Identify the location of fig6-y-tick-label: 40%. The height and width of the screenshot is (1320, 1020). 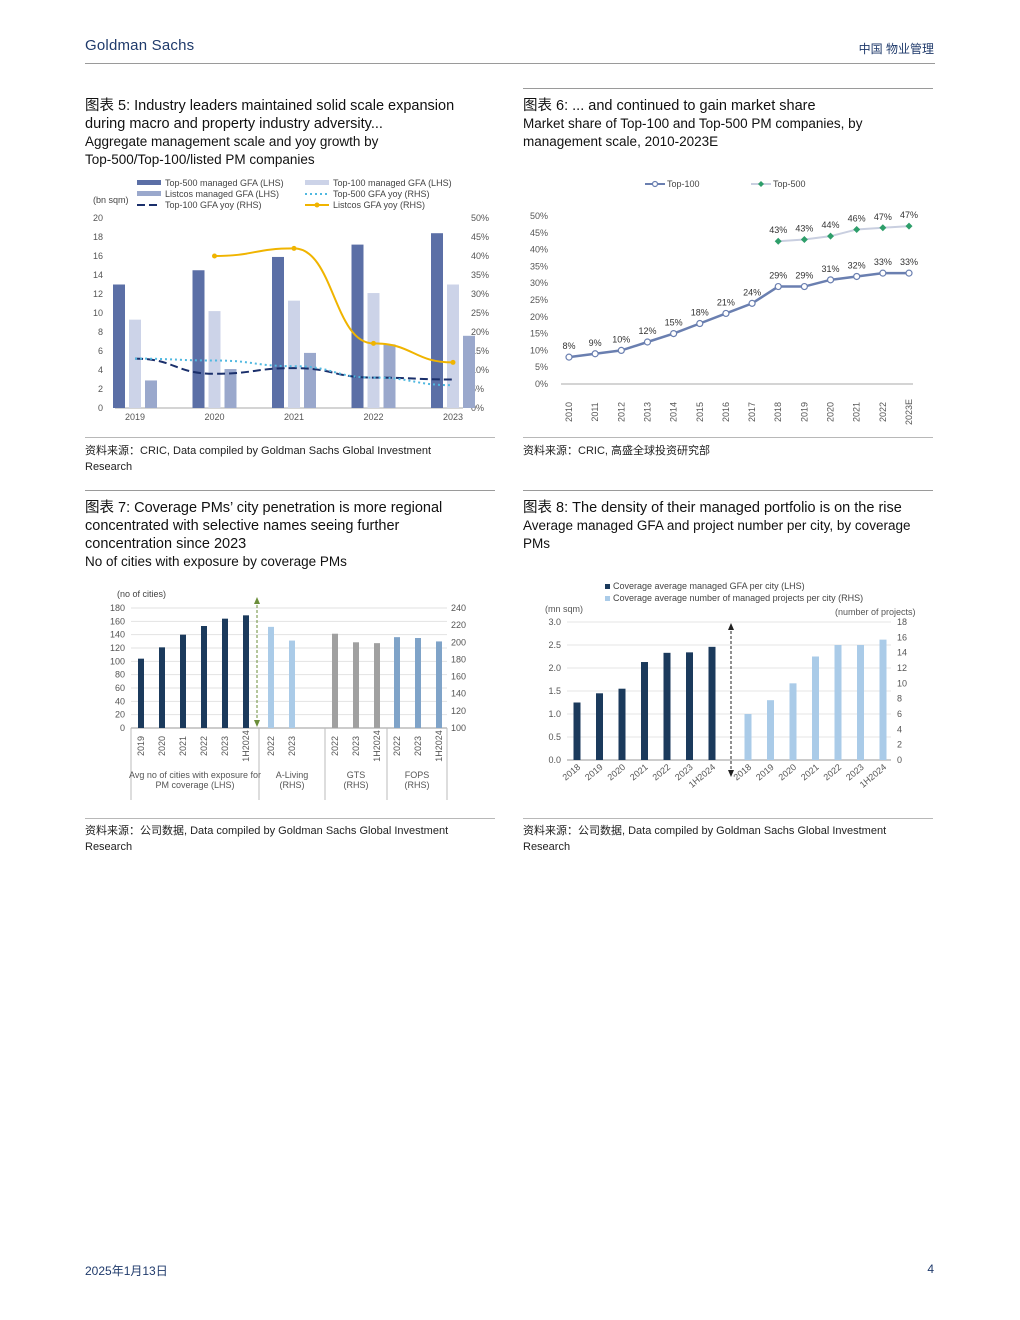
(539, 250).